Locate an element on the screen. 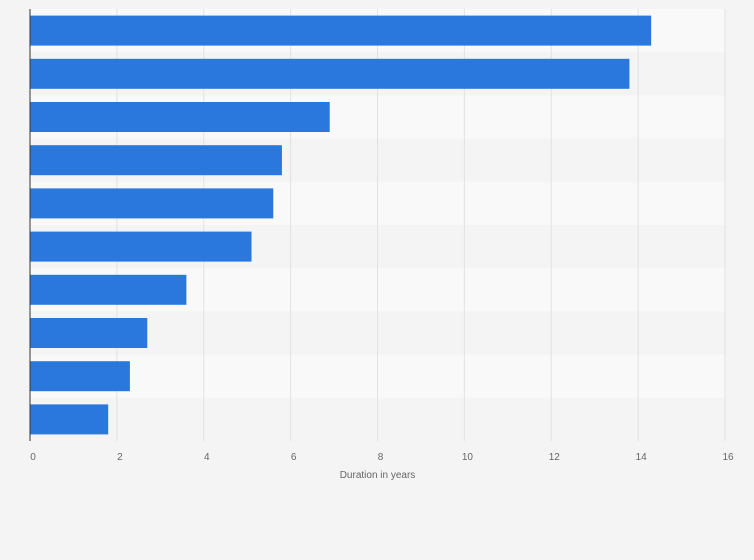 The width and height of the screenshot is (754, 560). x-tick-label: 10 is located at coordinates (468, 457).